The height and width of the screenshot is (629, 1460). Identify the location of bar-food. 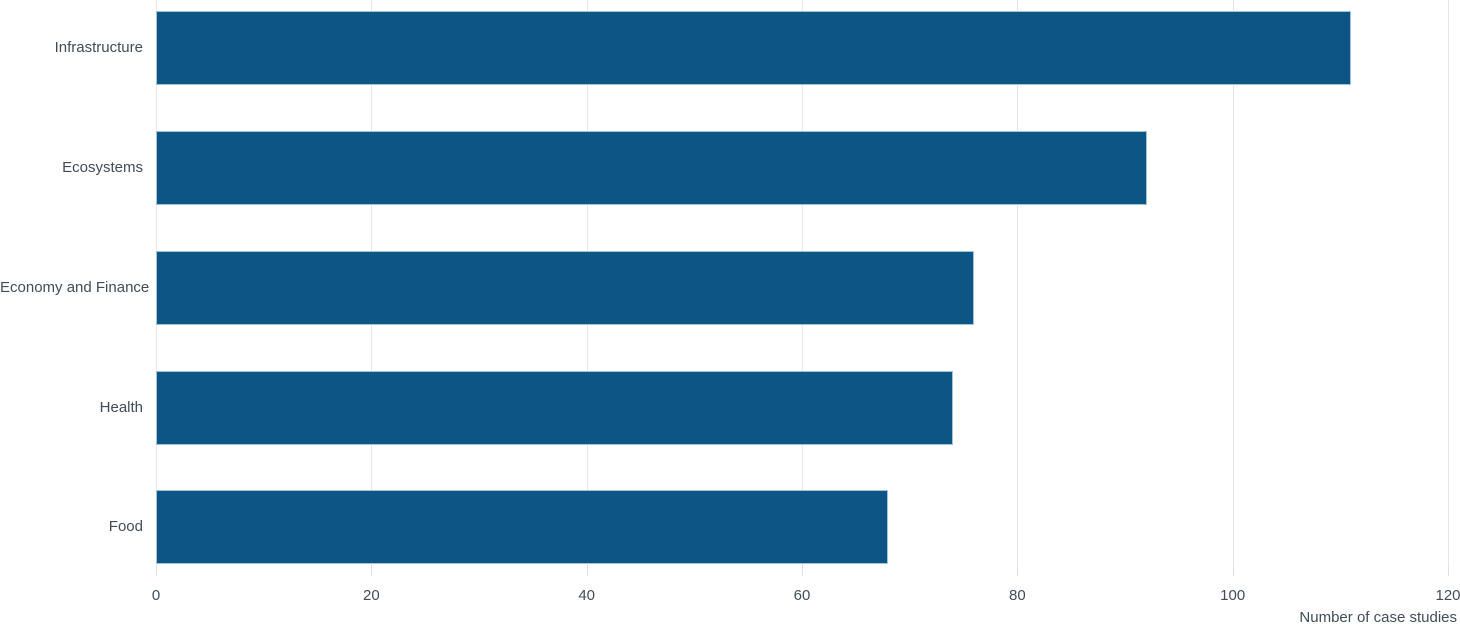
(522, 527).